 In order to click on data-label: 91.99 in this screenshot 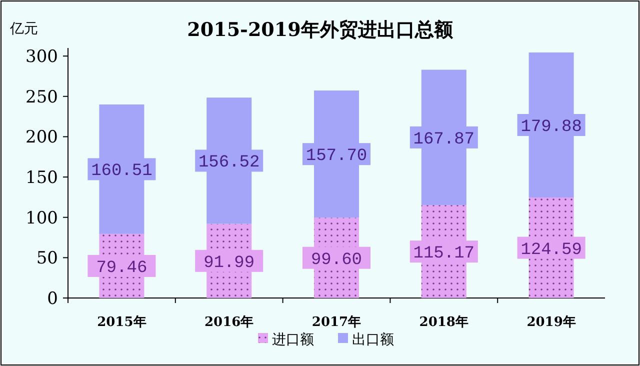, I will do `click(229, 263)`.